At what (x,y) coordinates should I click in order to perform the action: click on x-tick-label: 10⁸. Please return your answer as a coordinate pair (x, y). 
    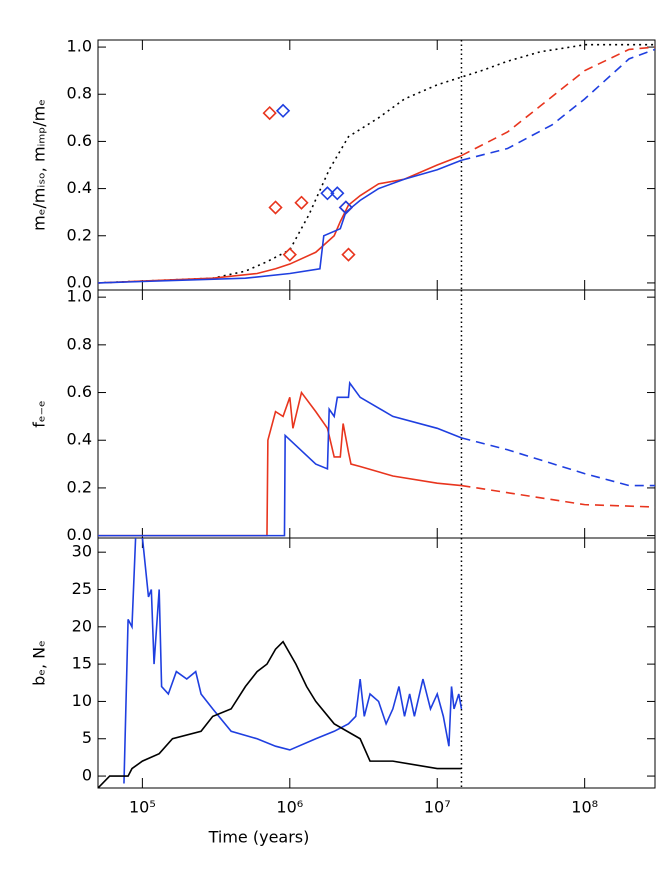
    Looking at the image, I should click on (584, 807).